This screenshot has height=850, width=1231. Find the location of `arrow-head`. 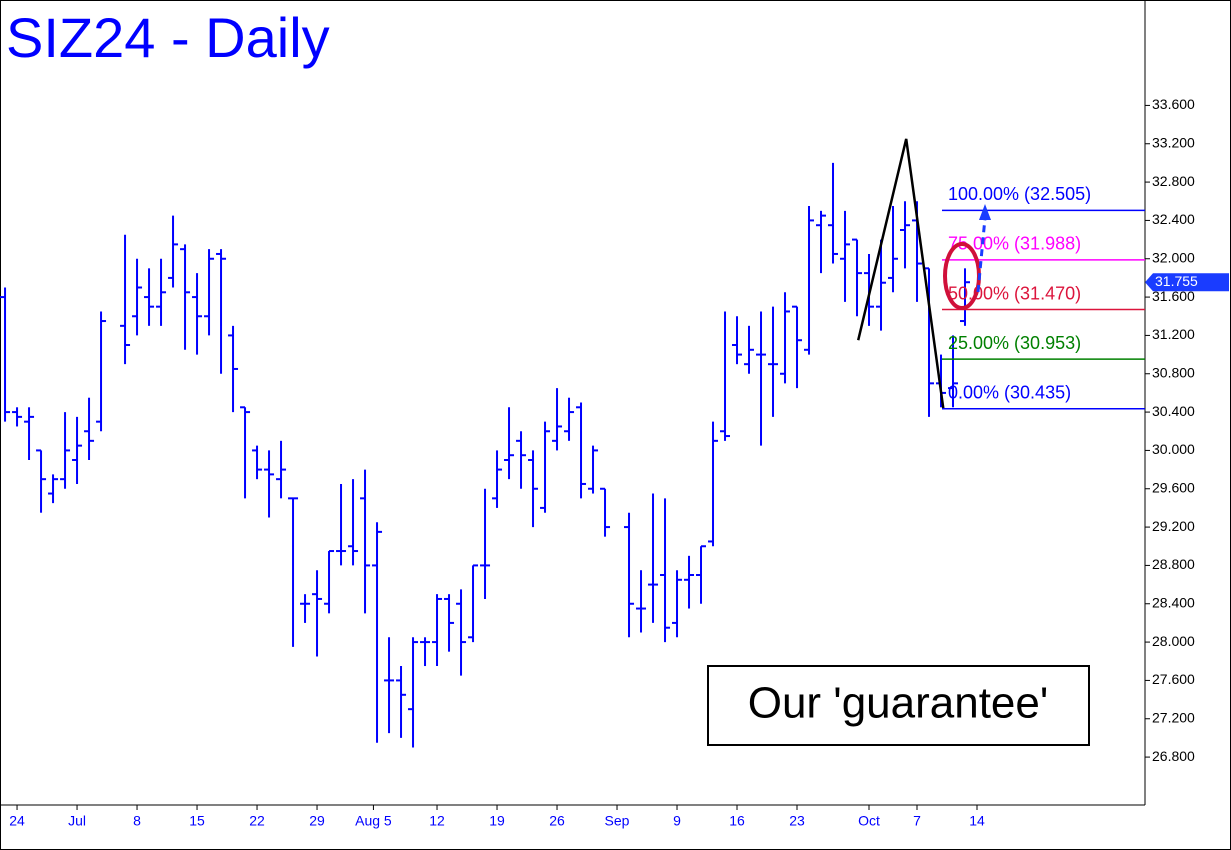

arrow-head is located at coordinates (985, 212).